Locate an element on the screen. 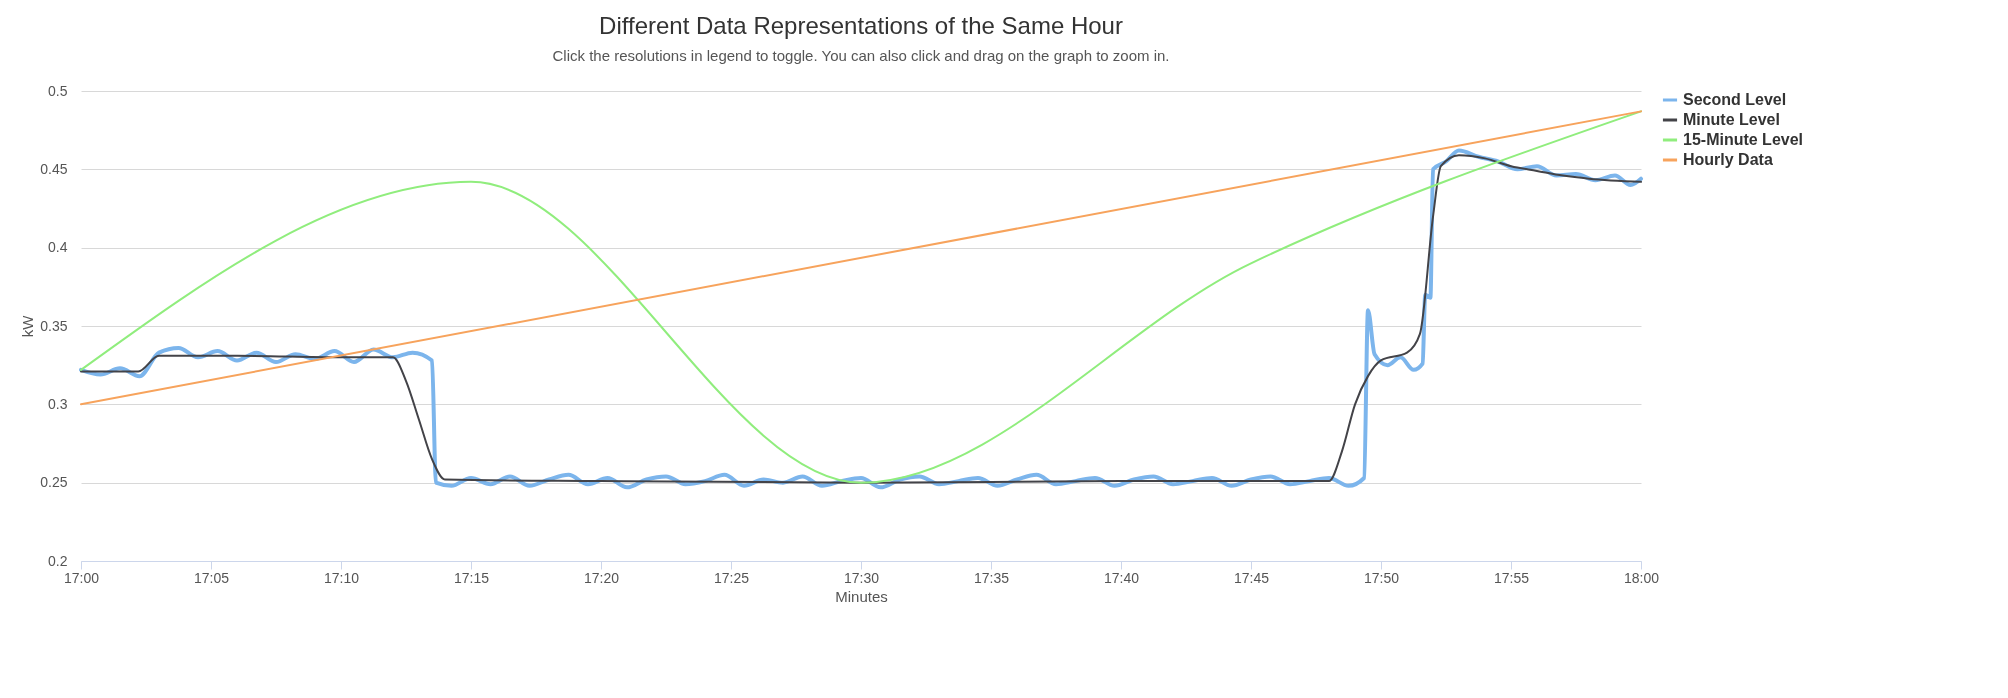 This screenshot has height=698, width=2008. legend-label: Second Level is located at coordinates (1735, 99).